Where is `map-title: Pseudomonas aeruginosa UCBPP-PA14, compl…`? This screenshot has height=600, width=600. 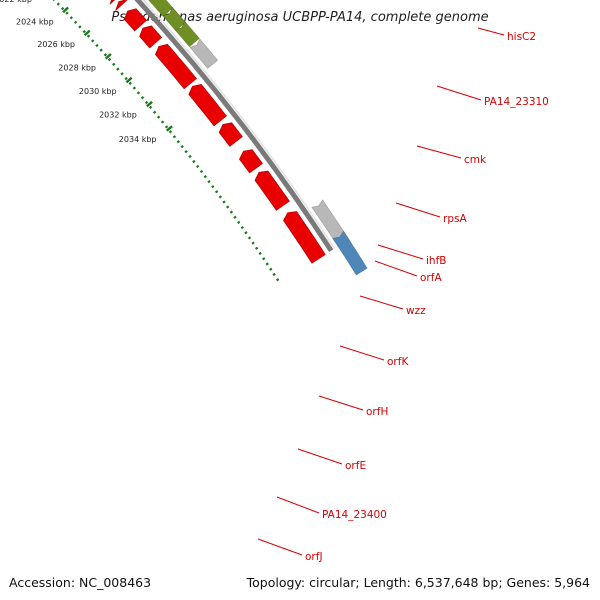 map-title: Pseudomonas aeruginosa UCBPP-PA14, compl… is located at coordinates (300, 17).